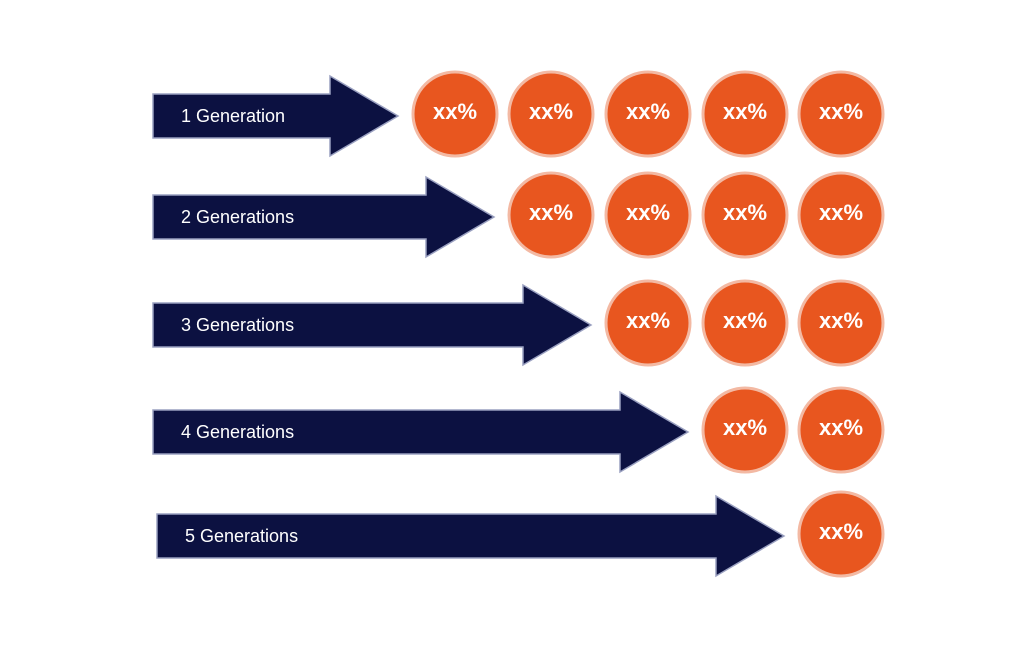 The width and height of the screenshot is (1024, 655). What do you see at coordinates (237, 217) in the screenshot?
I see `row-label: 2 Generations` at bounding box center [237, 217].